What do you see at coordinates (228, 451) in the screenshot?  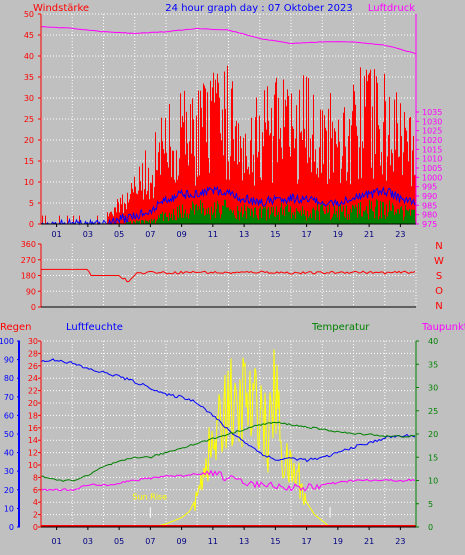 I see `temperature-series` at bounding box center [228, 451].